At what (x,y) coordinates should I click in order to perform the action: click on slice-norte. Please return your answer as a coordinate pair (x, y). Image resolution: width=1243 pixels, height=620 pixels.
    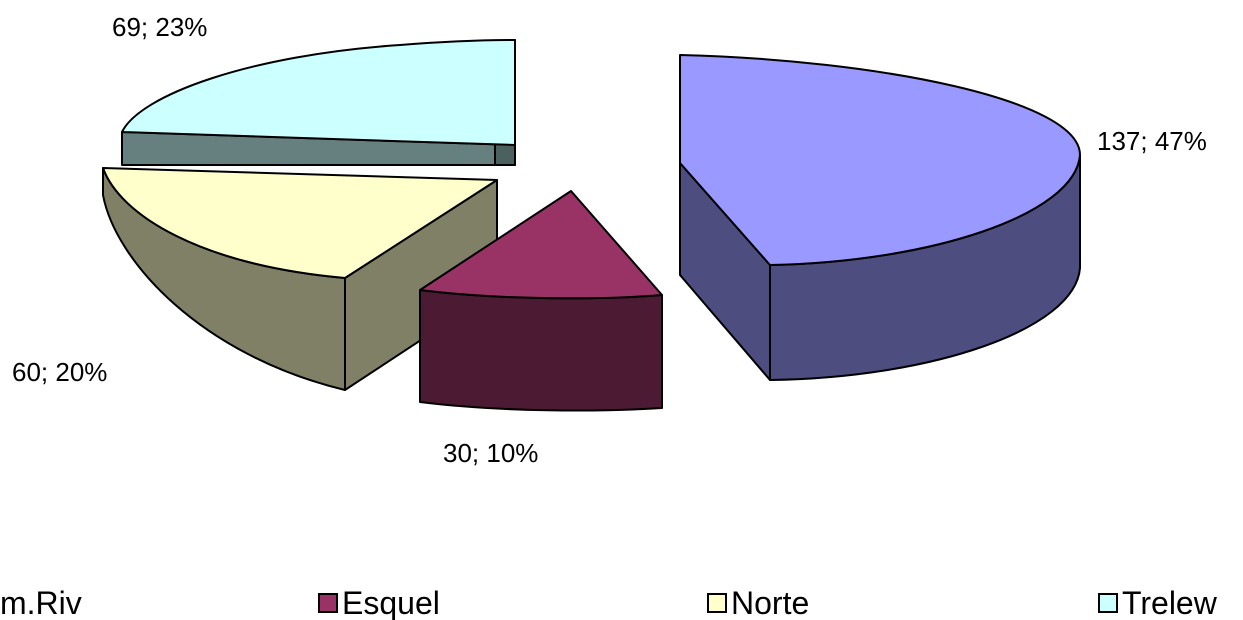
    Looking at the image, I should click on (300, 279).